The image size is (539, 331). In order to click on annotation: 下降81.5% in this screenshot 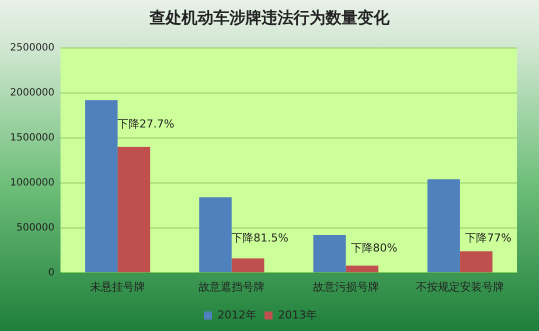, I will do `click(259, 237)`.